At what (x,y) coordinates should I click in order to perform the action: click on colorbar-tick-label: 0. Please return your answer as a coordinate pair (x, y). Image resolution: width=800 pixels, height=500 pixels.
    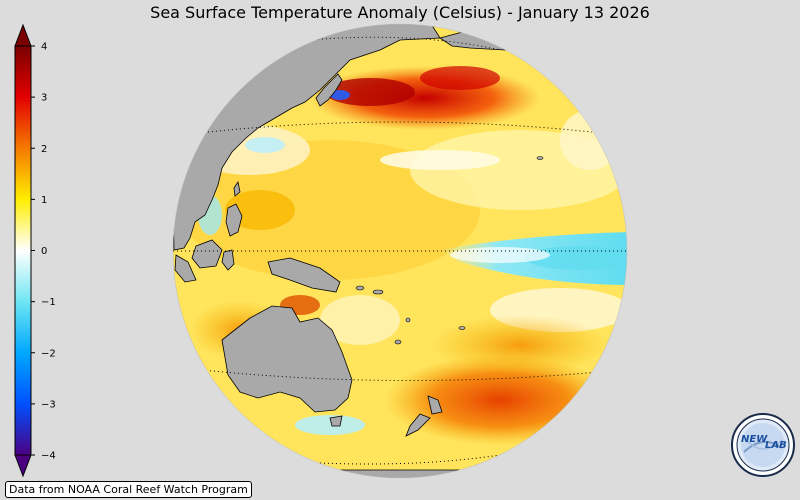
    Looking at the image, I should click on (44, 251).